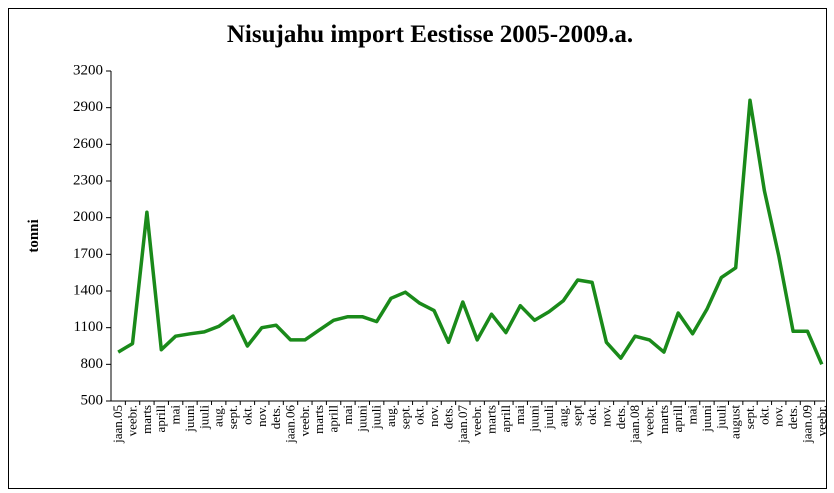 The width and height of the screenshot is (834, 493). Describe the element at coordinates (430, 34) in the screenshot. I see `chart-title: Nisujahu import Eestisse 2005-2009.a.` at that location.